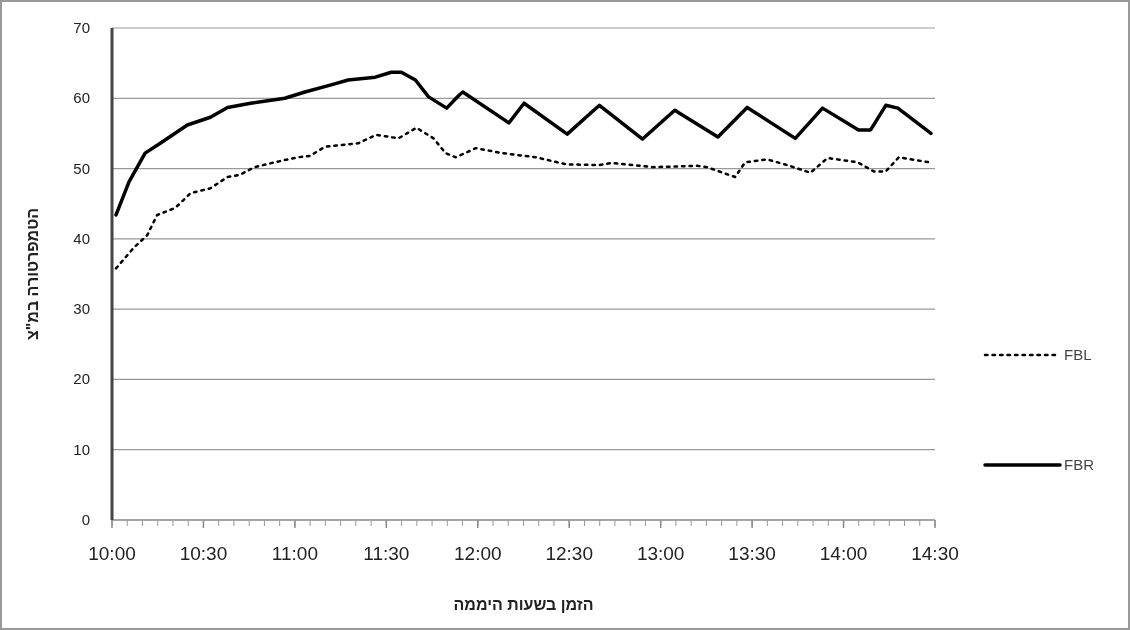 The height and width of the screenshot is (630, 1130). Describe the element at coordinates (81, 449) in the screenshot. I see `y-tick-label: 10` at that location.